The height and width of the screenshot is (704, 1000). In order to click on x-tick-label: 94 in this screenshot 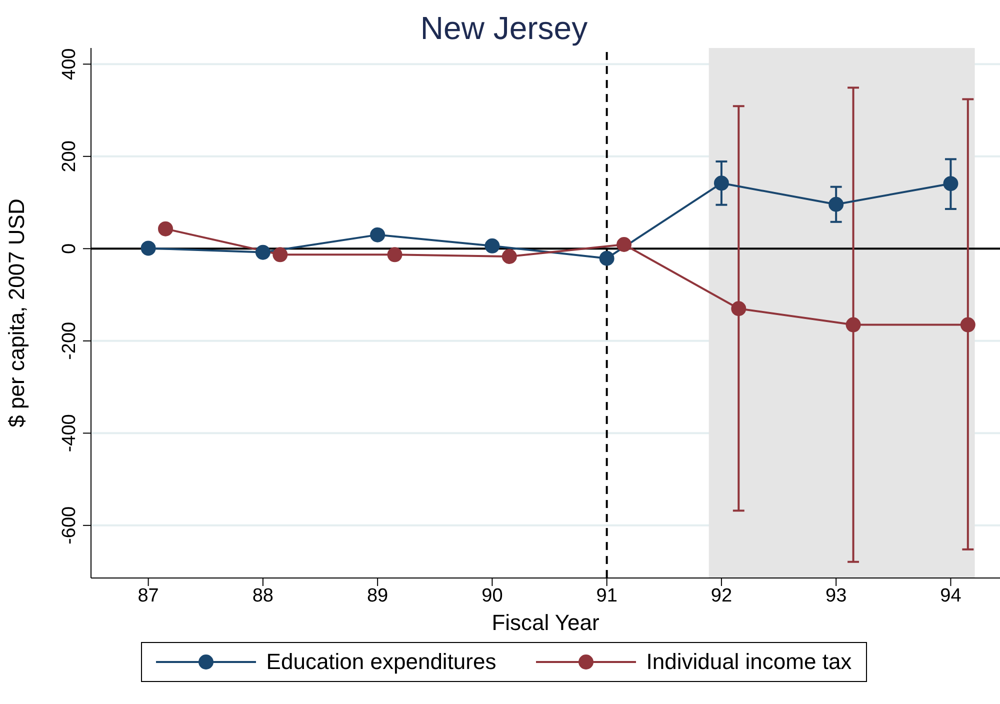, I will do `click(951, 595)`.